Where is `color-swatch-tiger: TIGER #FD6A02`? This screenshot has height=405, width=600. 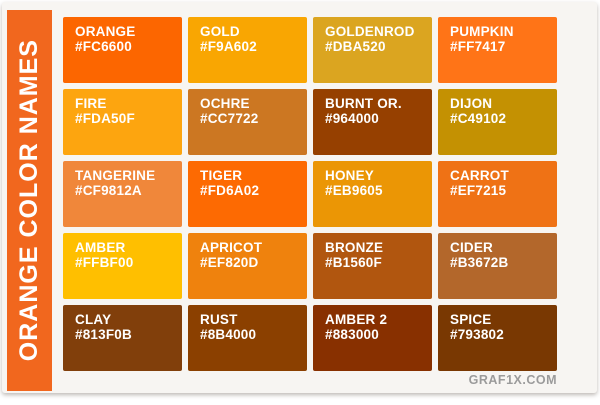
color-swatch-tiger: TIGER #FD6A02 is located at coordinates (247, 194).